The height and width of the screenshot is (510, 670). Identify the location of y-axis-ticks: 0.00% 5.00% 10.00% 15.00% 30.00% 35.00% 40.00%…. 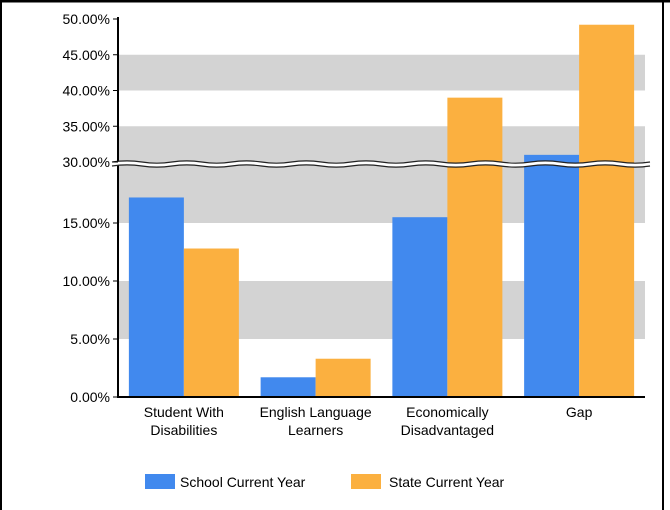
(90, 208).